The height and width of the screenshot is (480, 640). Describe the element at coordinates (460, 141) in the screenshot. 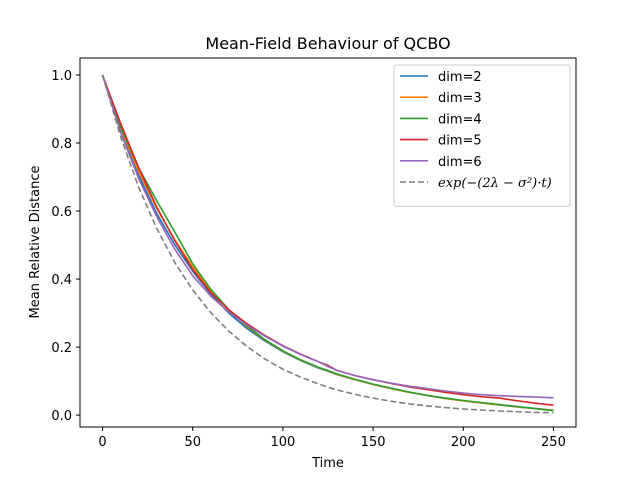

I see `legend-label: dim=5` at that location.